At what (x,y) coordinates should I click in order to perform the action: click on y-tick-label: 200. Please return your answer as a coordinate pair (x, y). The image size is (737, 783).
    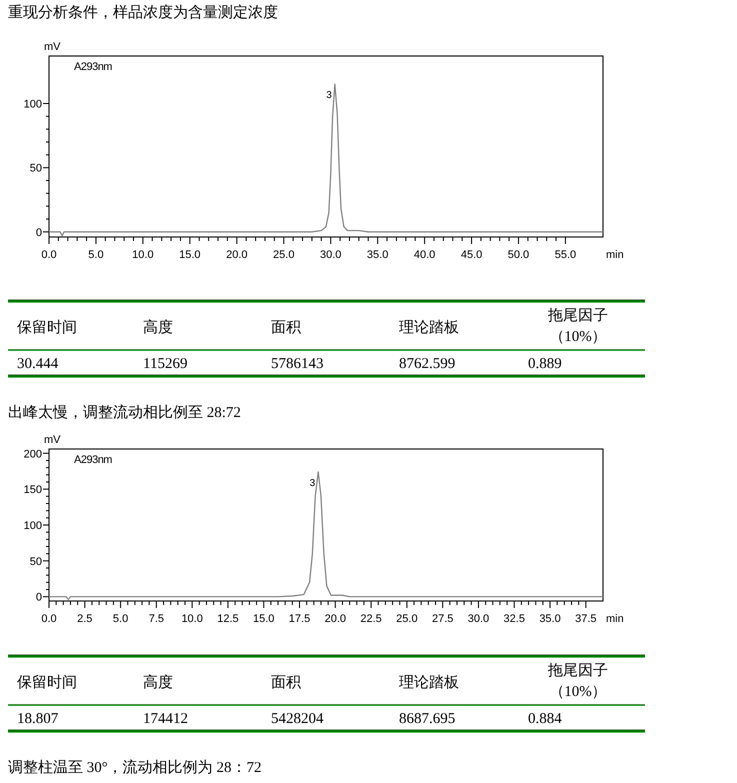
    Looking at the image, I should click on (33, 454).